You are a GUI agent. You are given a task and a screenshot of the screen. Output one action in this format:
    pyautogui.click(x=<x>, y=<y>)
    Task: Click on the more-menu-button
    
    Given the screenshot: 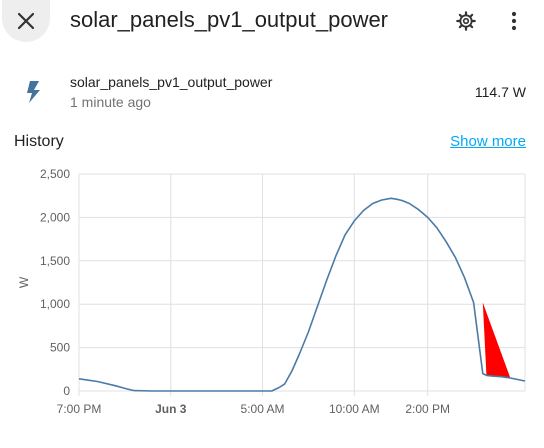 What is the action you would take?
    pyautogui.click(x=514, y=21)
    